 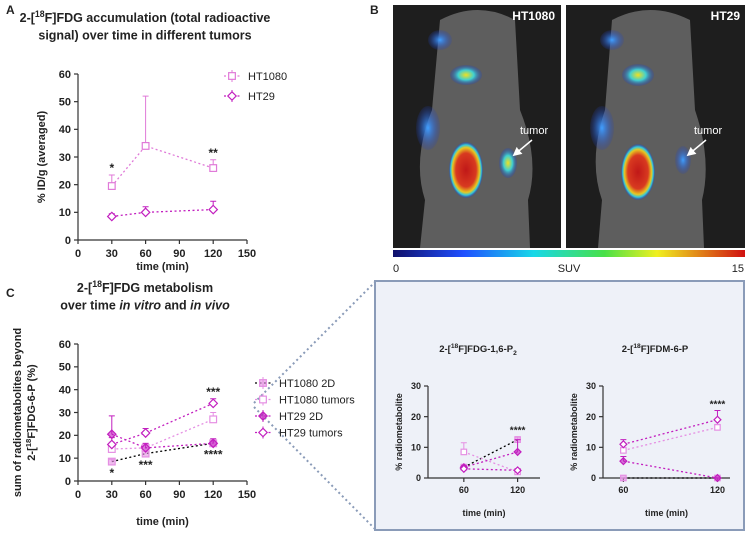 I want to click on legend-label: HT1080 tumors, so click(x=317, y=400).